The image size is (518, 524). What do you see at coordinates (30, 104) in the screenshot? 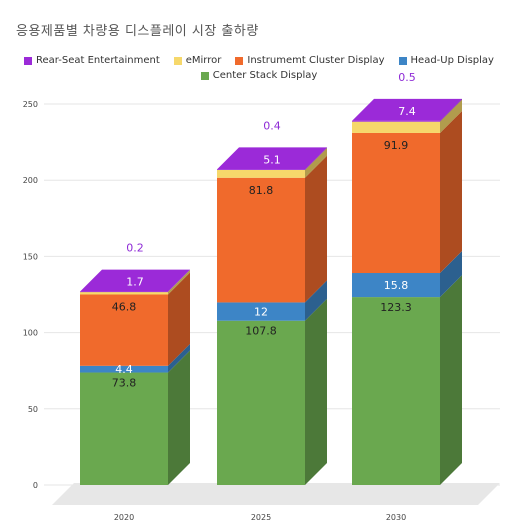
I see `y-tick-label: 250` at bounding box center [30, 104].